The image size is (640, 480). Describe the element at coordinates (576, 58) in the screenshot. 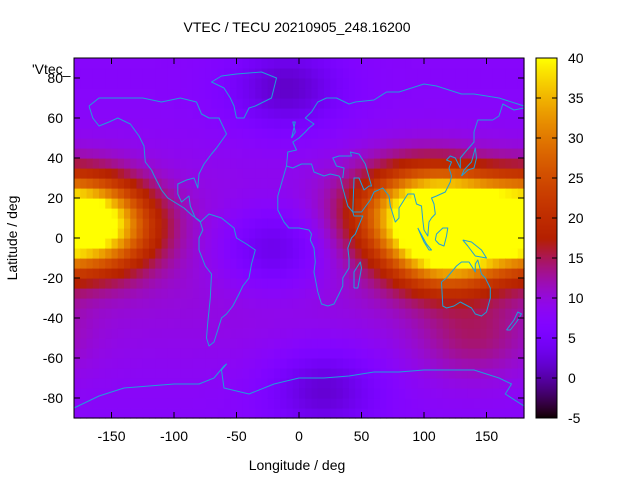

I see `colorbar-tick-label: 40` at that location.